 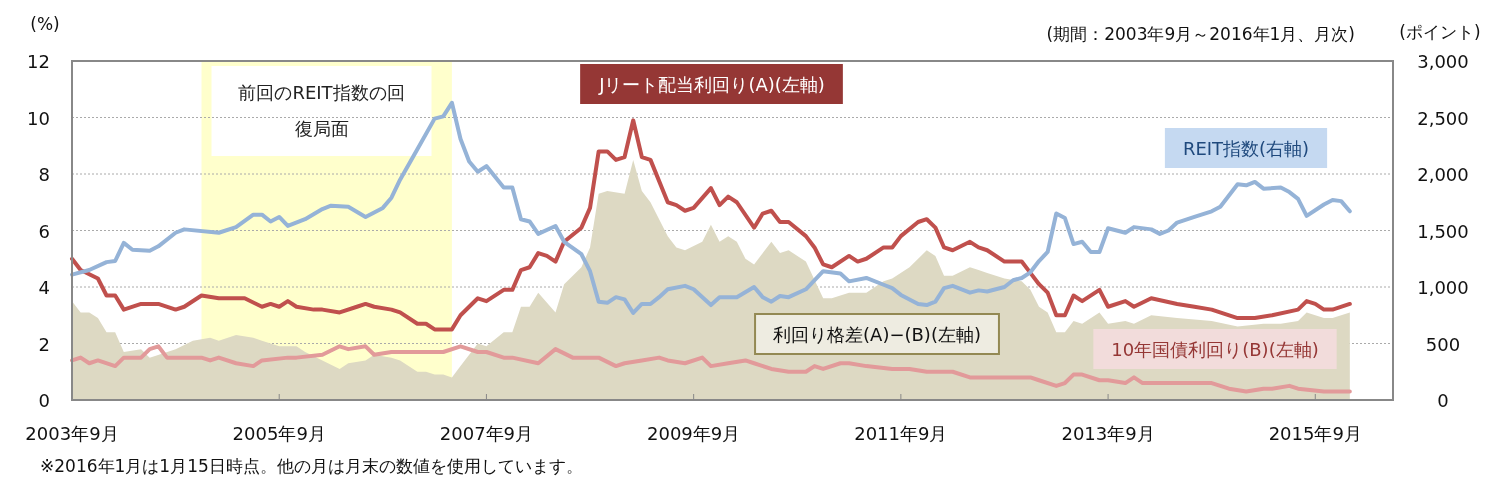 What do you see at coordinates (279, 433) in the screenshot?
I see `x-tick-label: 2005年9月` at bounding box center [279, 433].